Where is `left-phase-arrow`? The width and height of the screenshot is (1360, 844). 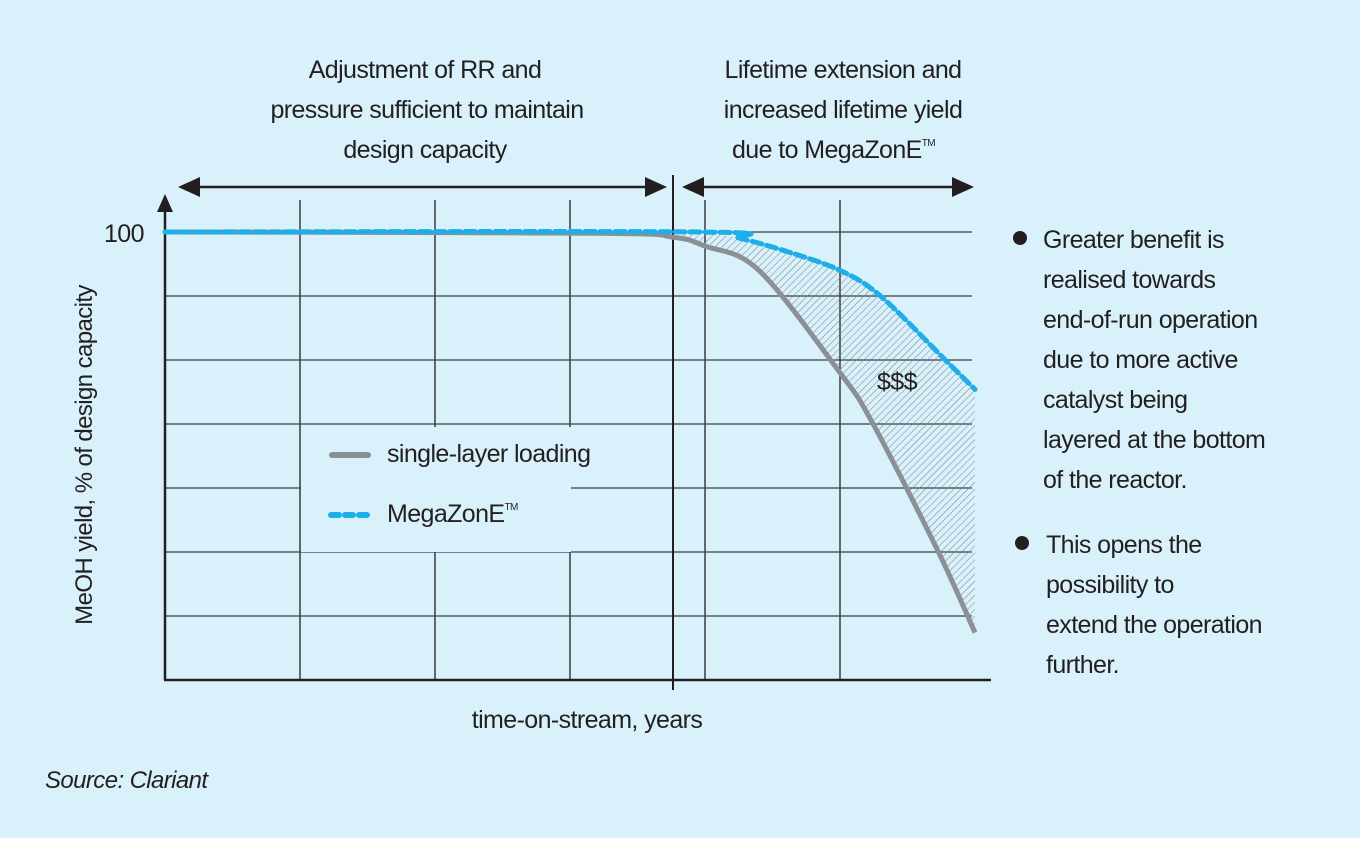
left-phase-arrow is located at coordinates (422, 187).